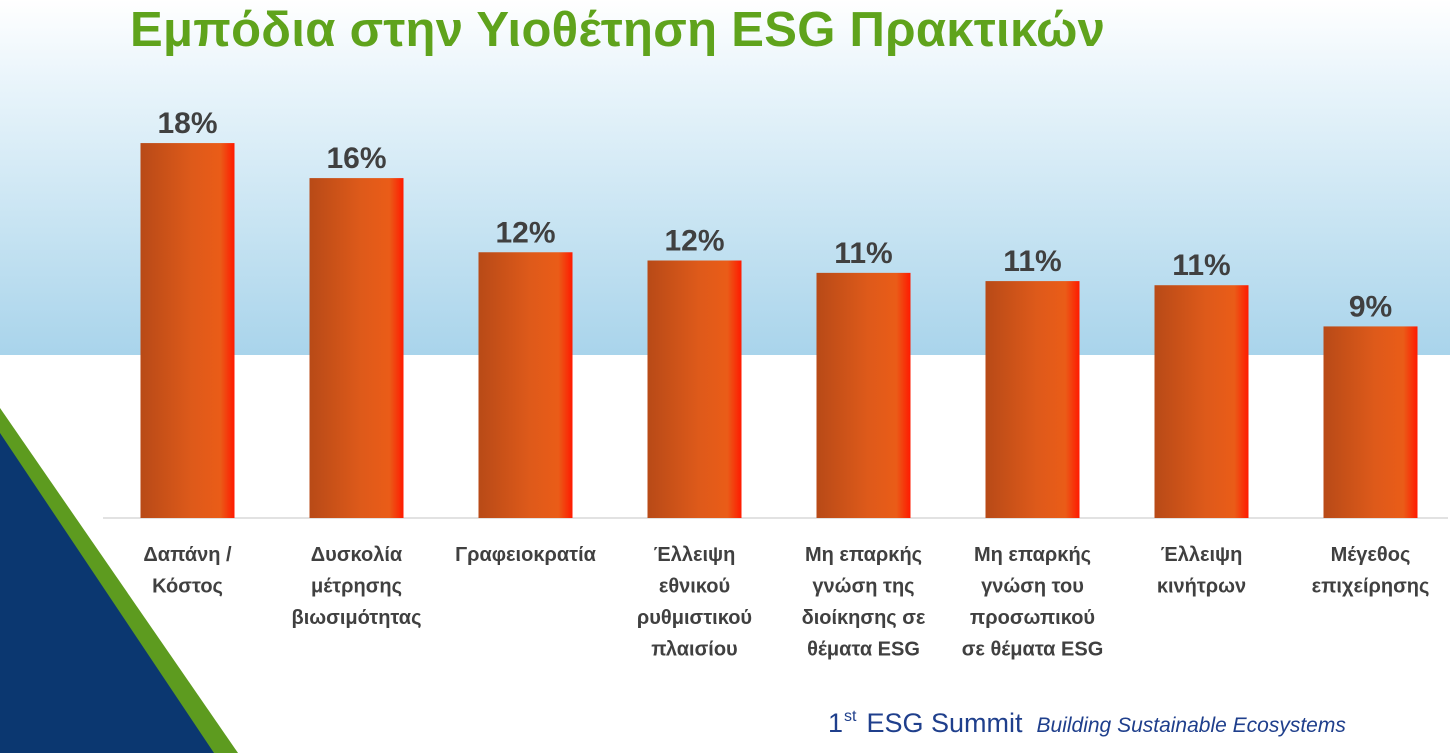  I want to click on footer-ordinal-suffix: st, so click(850, 716).